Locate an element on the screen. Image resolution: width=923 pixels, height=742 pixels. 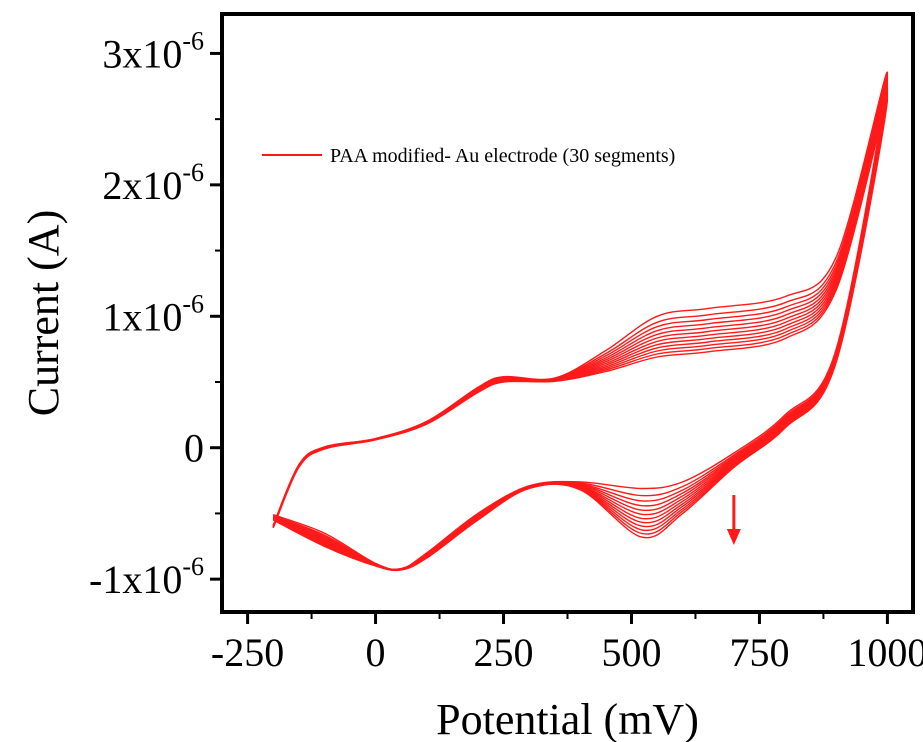
x-tick-label: 0 is located at coordinates (376, 652).